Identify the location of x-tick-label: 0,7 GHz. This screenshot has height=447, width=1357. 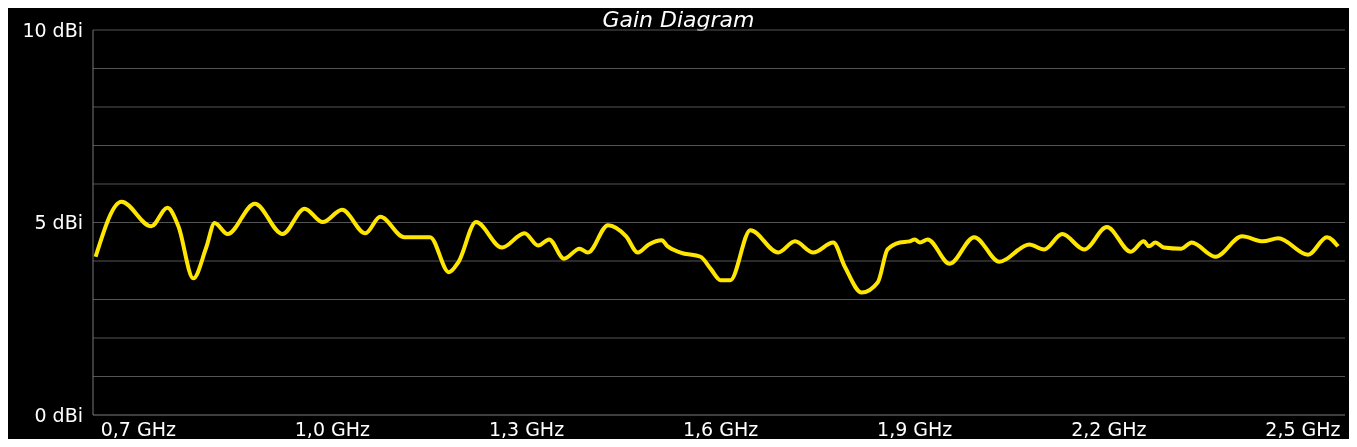
(138, 429).